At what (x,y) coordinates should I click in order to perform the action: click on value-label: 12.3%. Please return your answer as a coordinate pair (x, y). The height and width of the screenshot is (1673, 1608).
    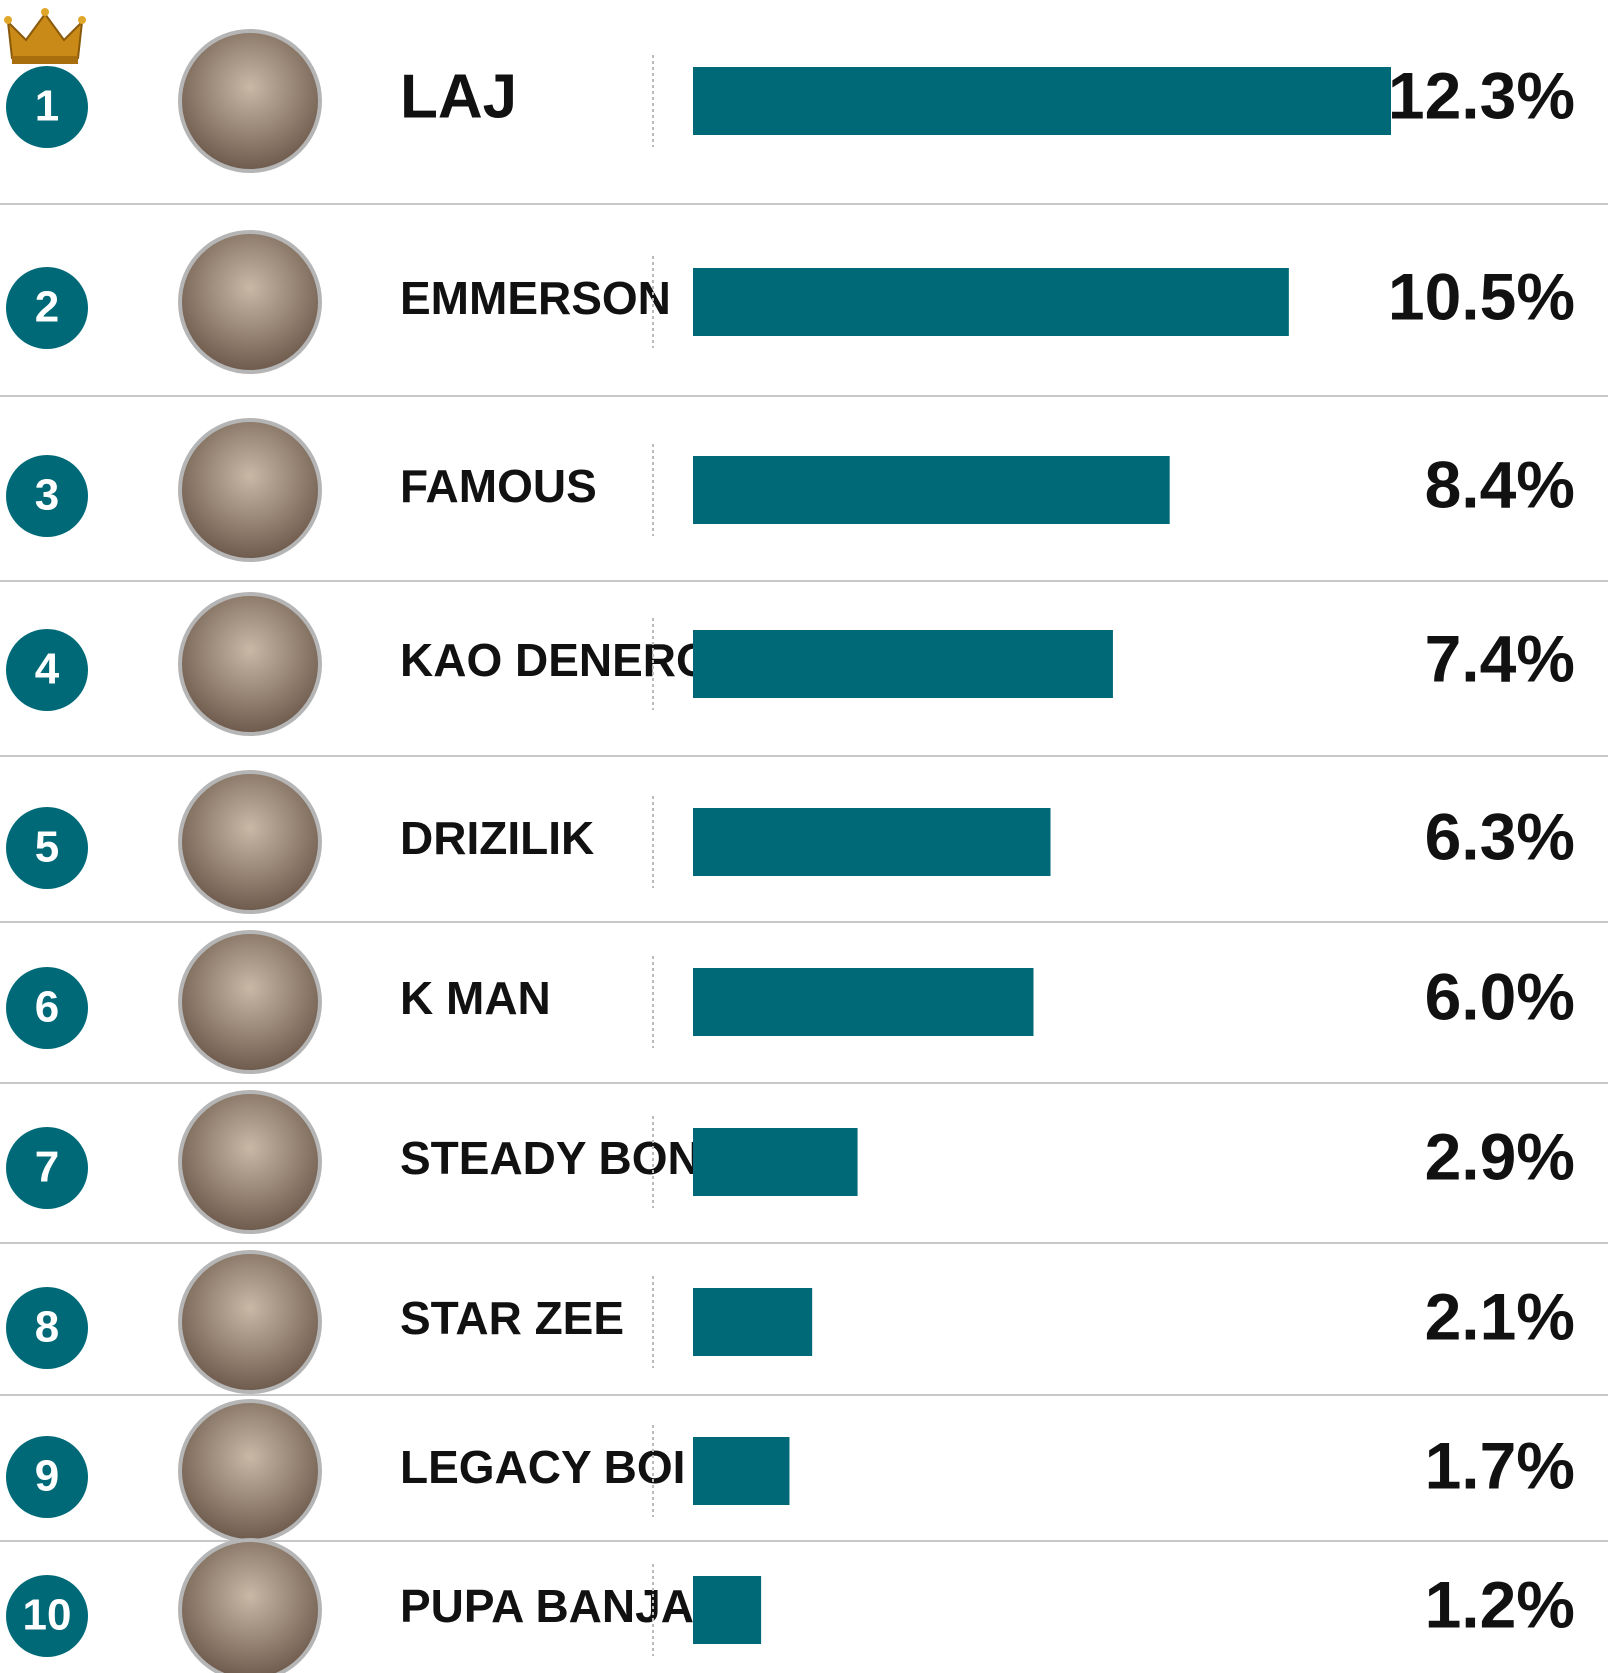
    Looking at the image, I should click on (1481, 95).